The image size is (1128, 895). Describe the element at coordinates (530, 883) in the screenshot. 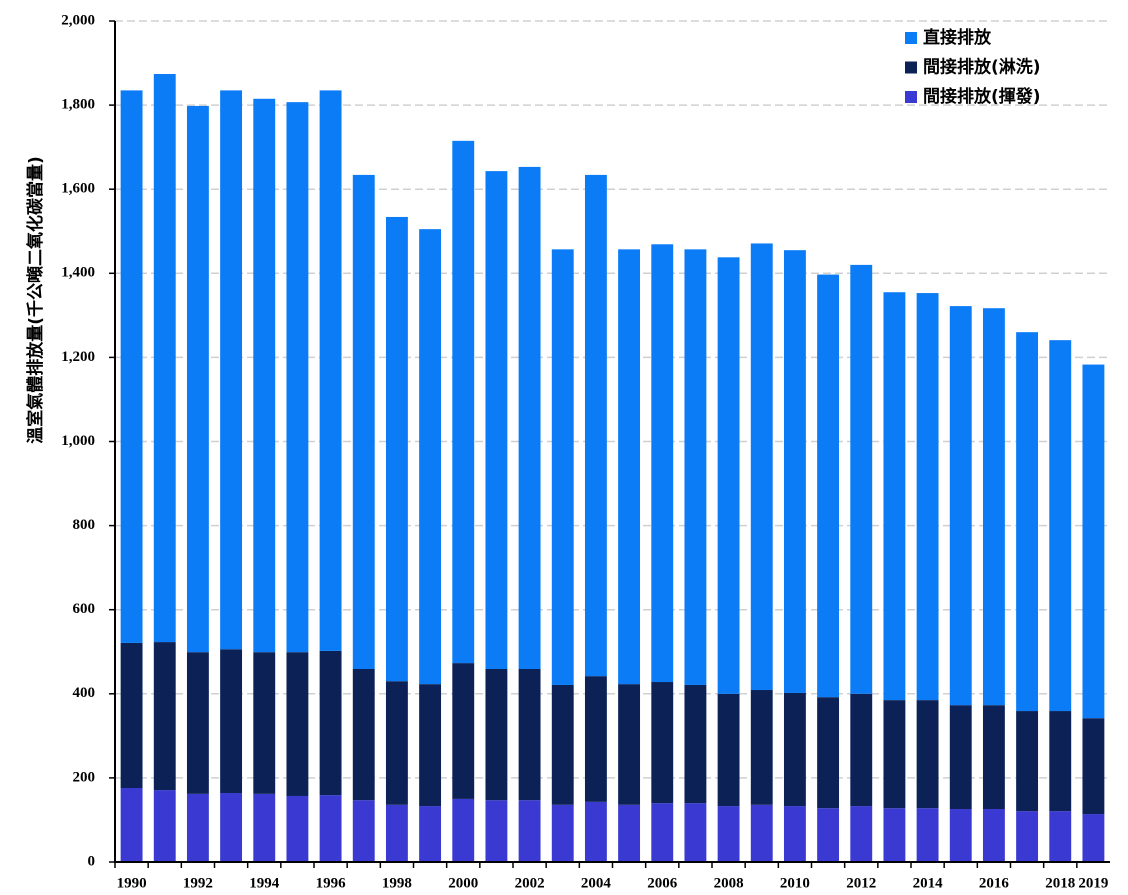

I see `x-tick-label: 2002` at that location.